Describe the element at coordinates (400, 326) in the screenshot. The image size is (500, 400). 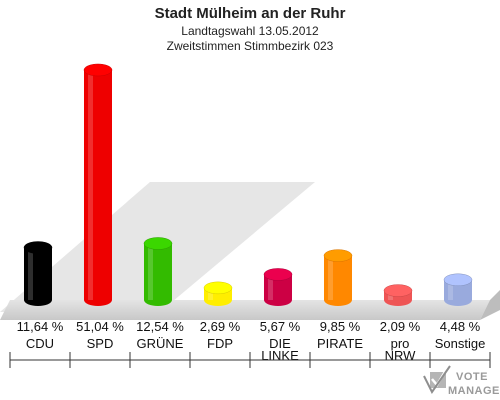
I see `value-label: 2,09 %` at that location.